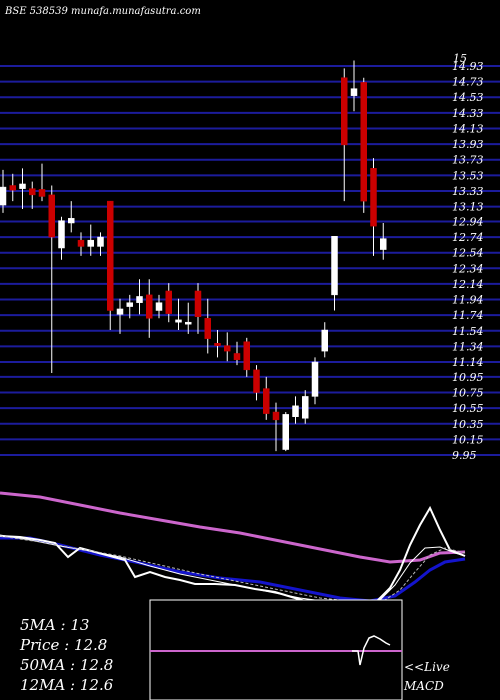  Describe the element at coordinates (468, 221) in the screenshot. I see `y-tick-label: 12.94` at that location.